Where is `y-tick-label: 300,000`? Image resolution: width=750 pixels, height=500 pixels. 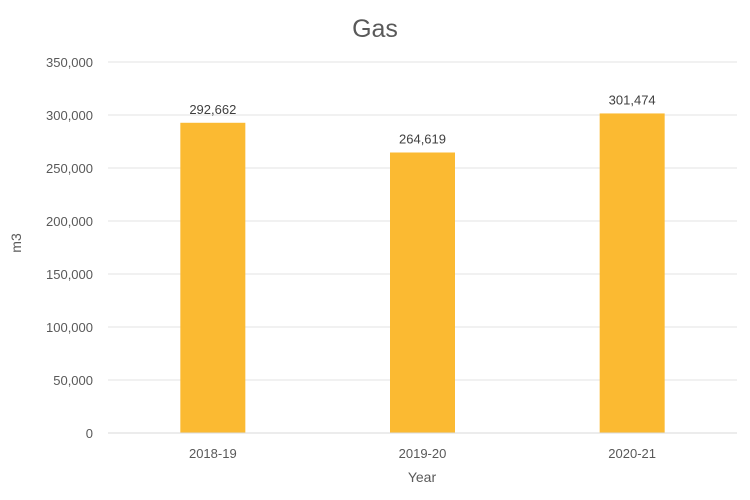
y-tick-label: 300,000 is located at coordinates (69, 115).